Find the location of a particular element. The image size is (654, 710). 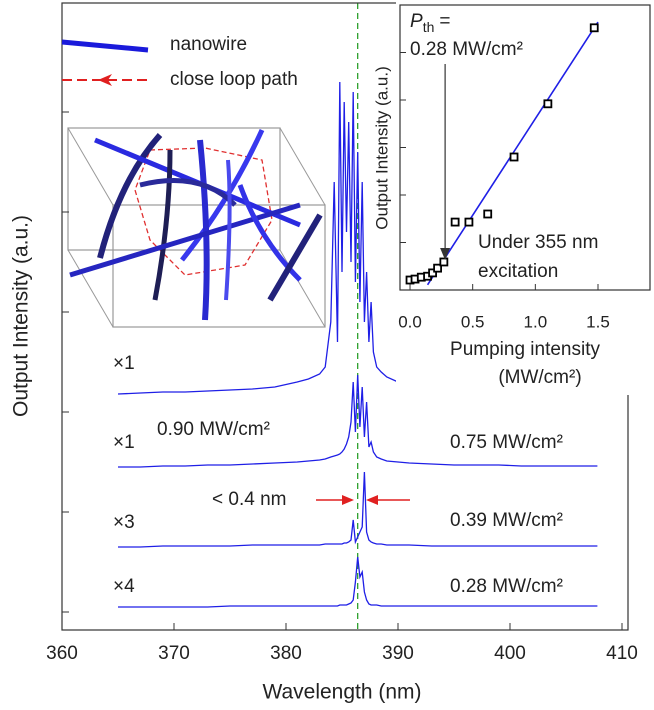

inset-note: excitation is located at coordinates (518, 271).